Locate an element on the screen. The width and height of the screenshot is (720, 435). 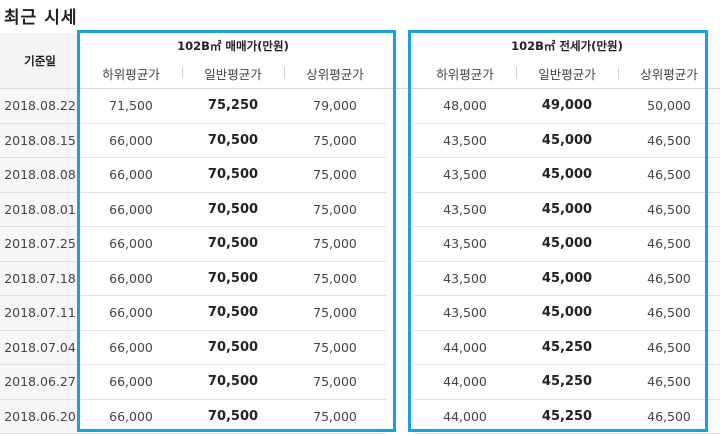
date-cell: 2018.08.01 is located at coordinates (40, 209).